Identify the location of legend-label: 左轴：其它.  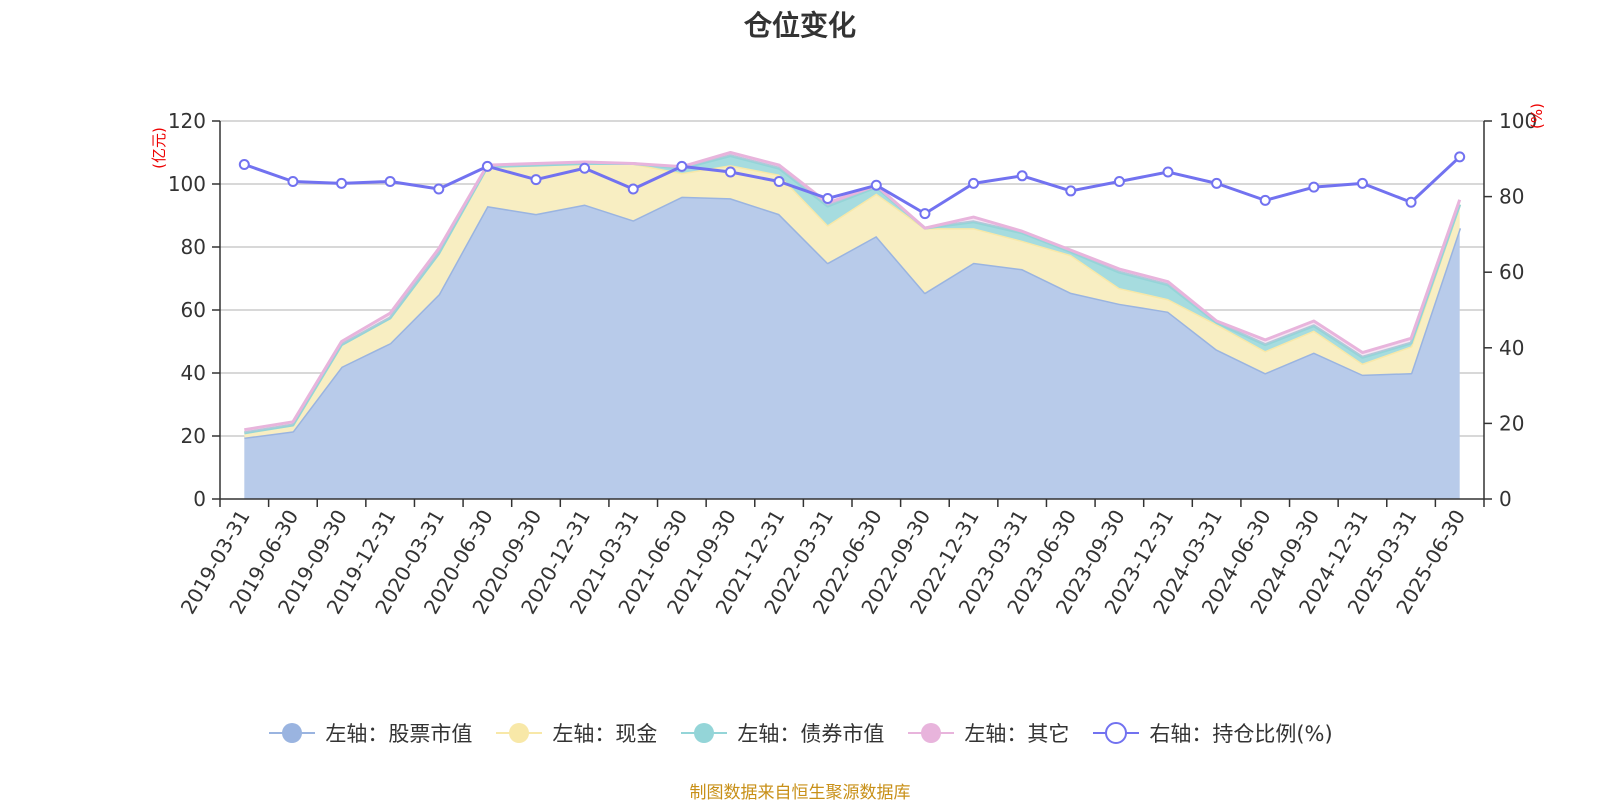
(1017, 734).